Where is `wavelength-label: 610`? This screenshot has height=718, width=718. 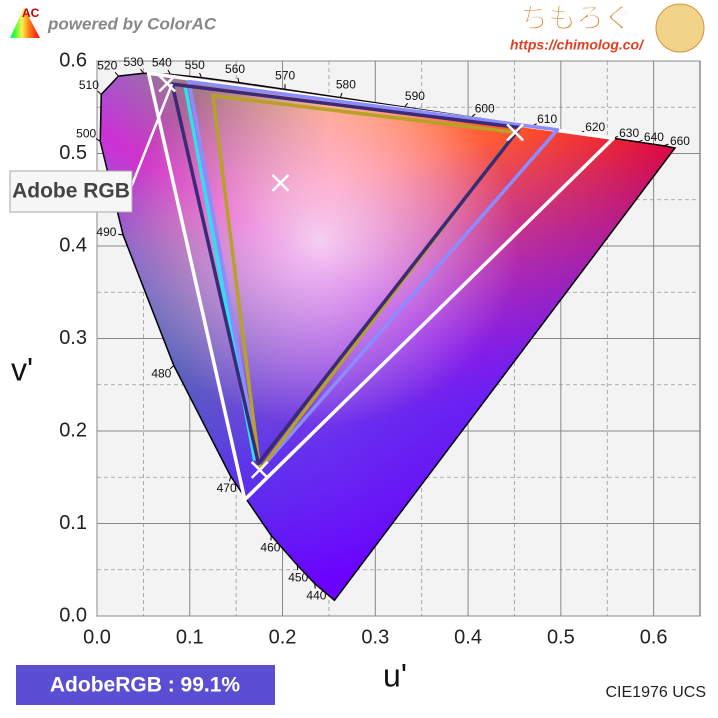
wavelength-label: 610 is located at coordinates (547, 119).